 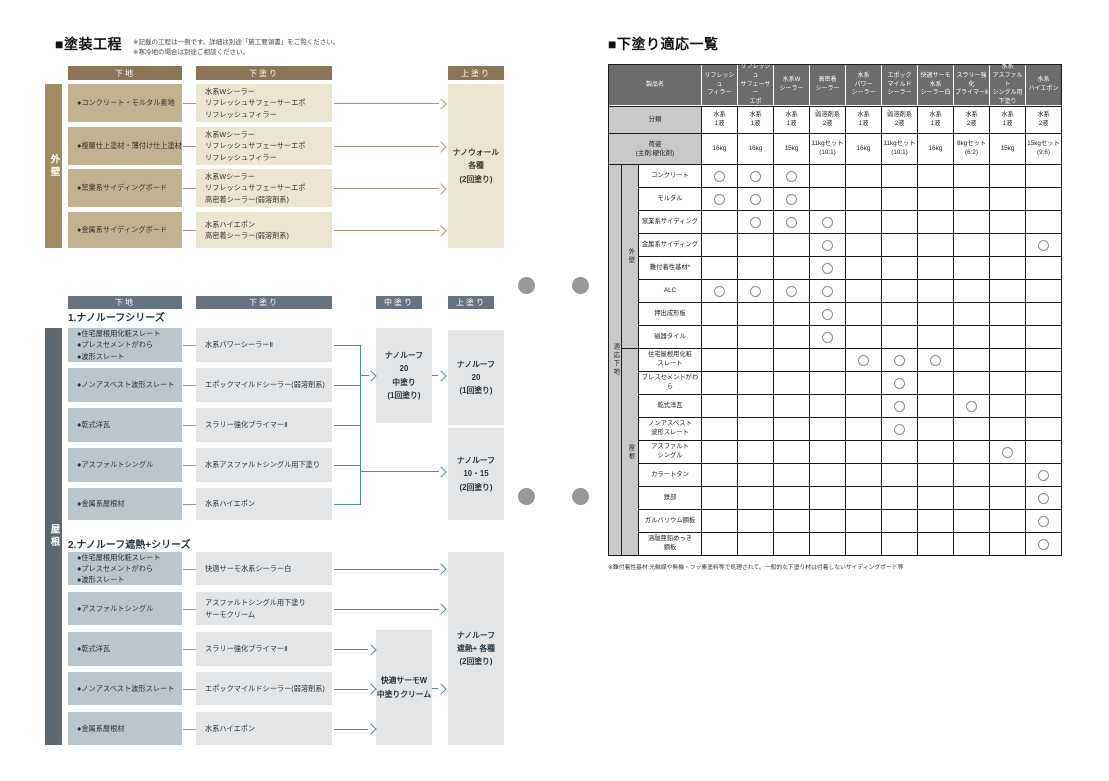 I want to click on substrate-row-label: プレスセメントがわら, so click(x=670, y=383).